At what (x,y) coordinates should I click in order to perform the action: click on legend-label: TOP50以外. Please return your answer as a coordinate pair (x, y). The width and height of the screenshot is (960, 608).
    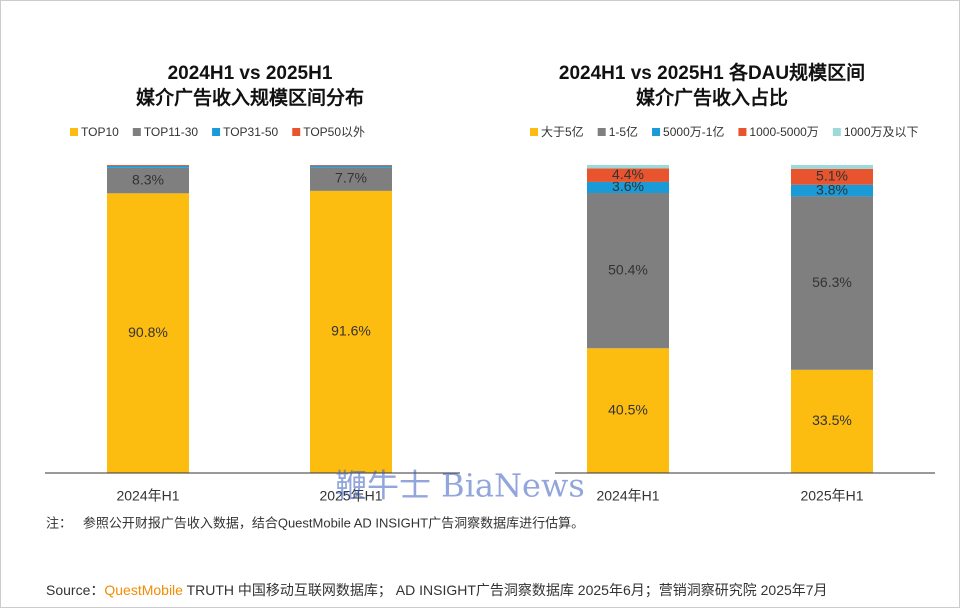
    Looking at the image, I should click on (334, 132).